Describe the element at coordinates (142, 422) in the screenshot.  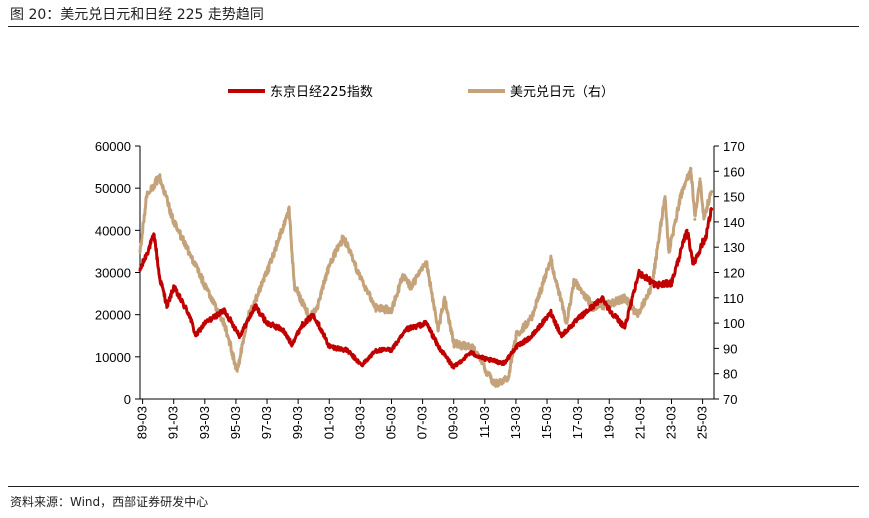
I see `x-tick-label: 89-03` at that location.